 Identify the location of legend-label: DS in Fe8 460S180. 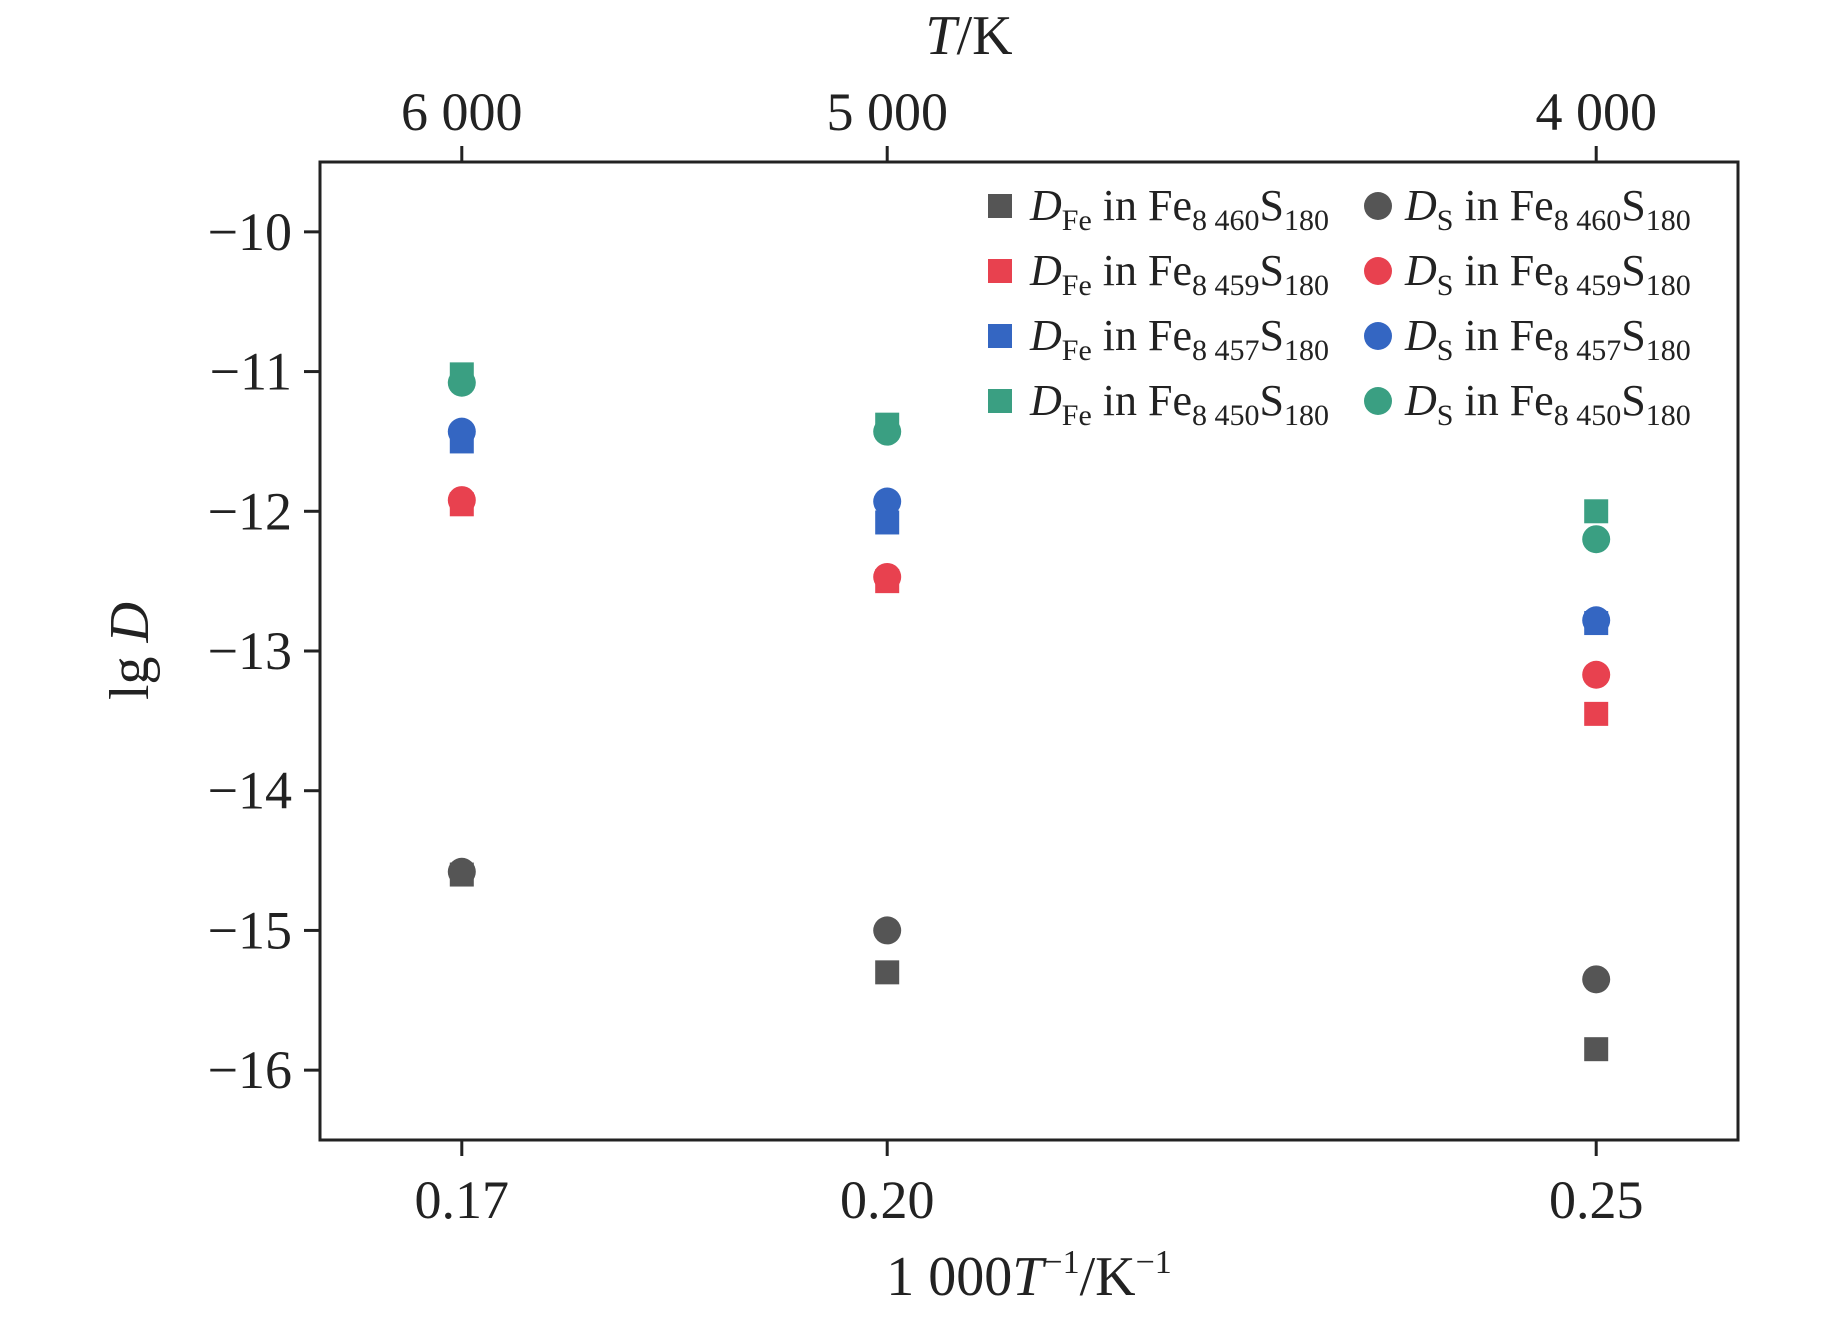
(1547, 209).